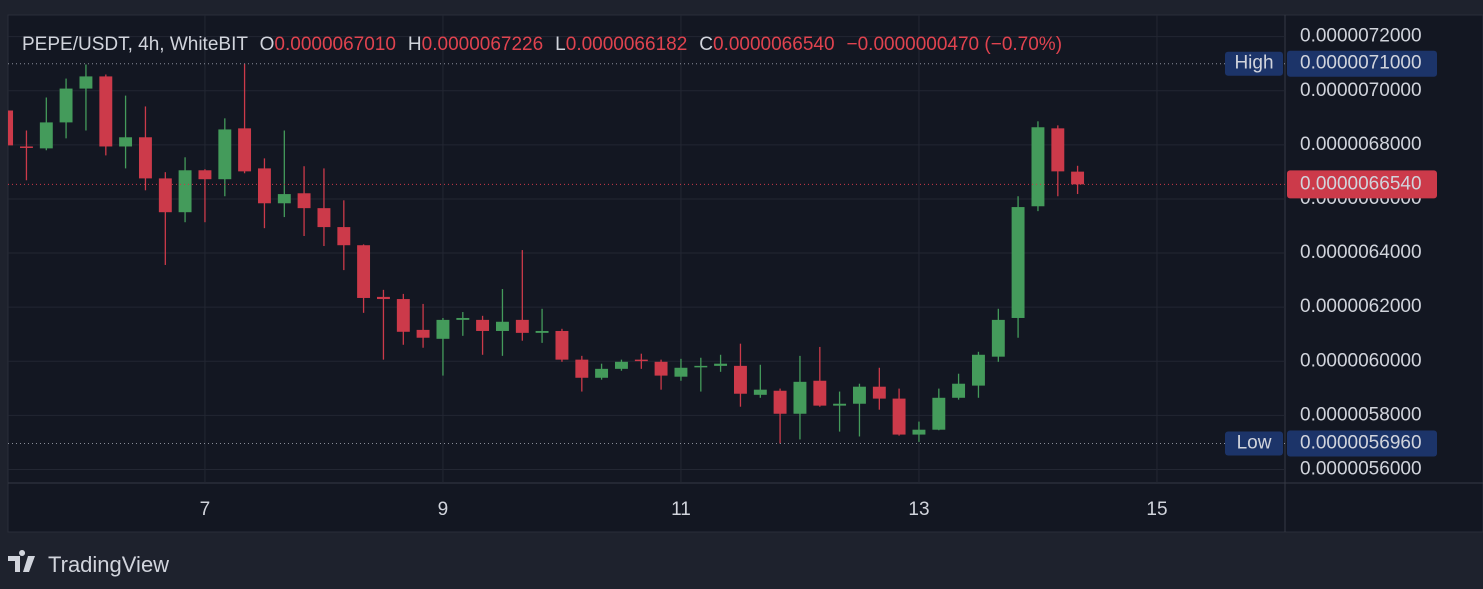  I want to click on close-label: C, so click(706, 44).